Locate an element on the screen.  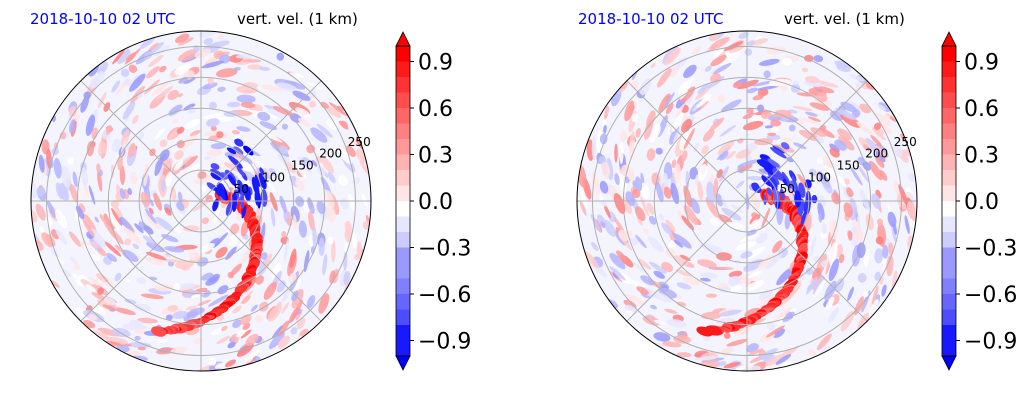
updraft-band-cell is located at coordinates (159, 331).